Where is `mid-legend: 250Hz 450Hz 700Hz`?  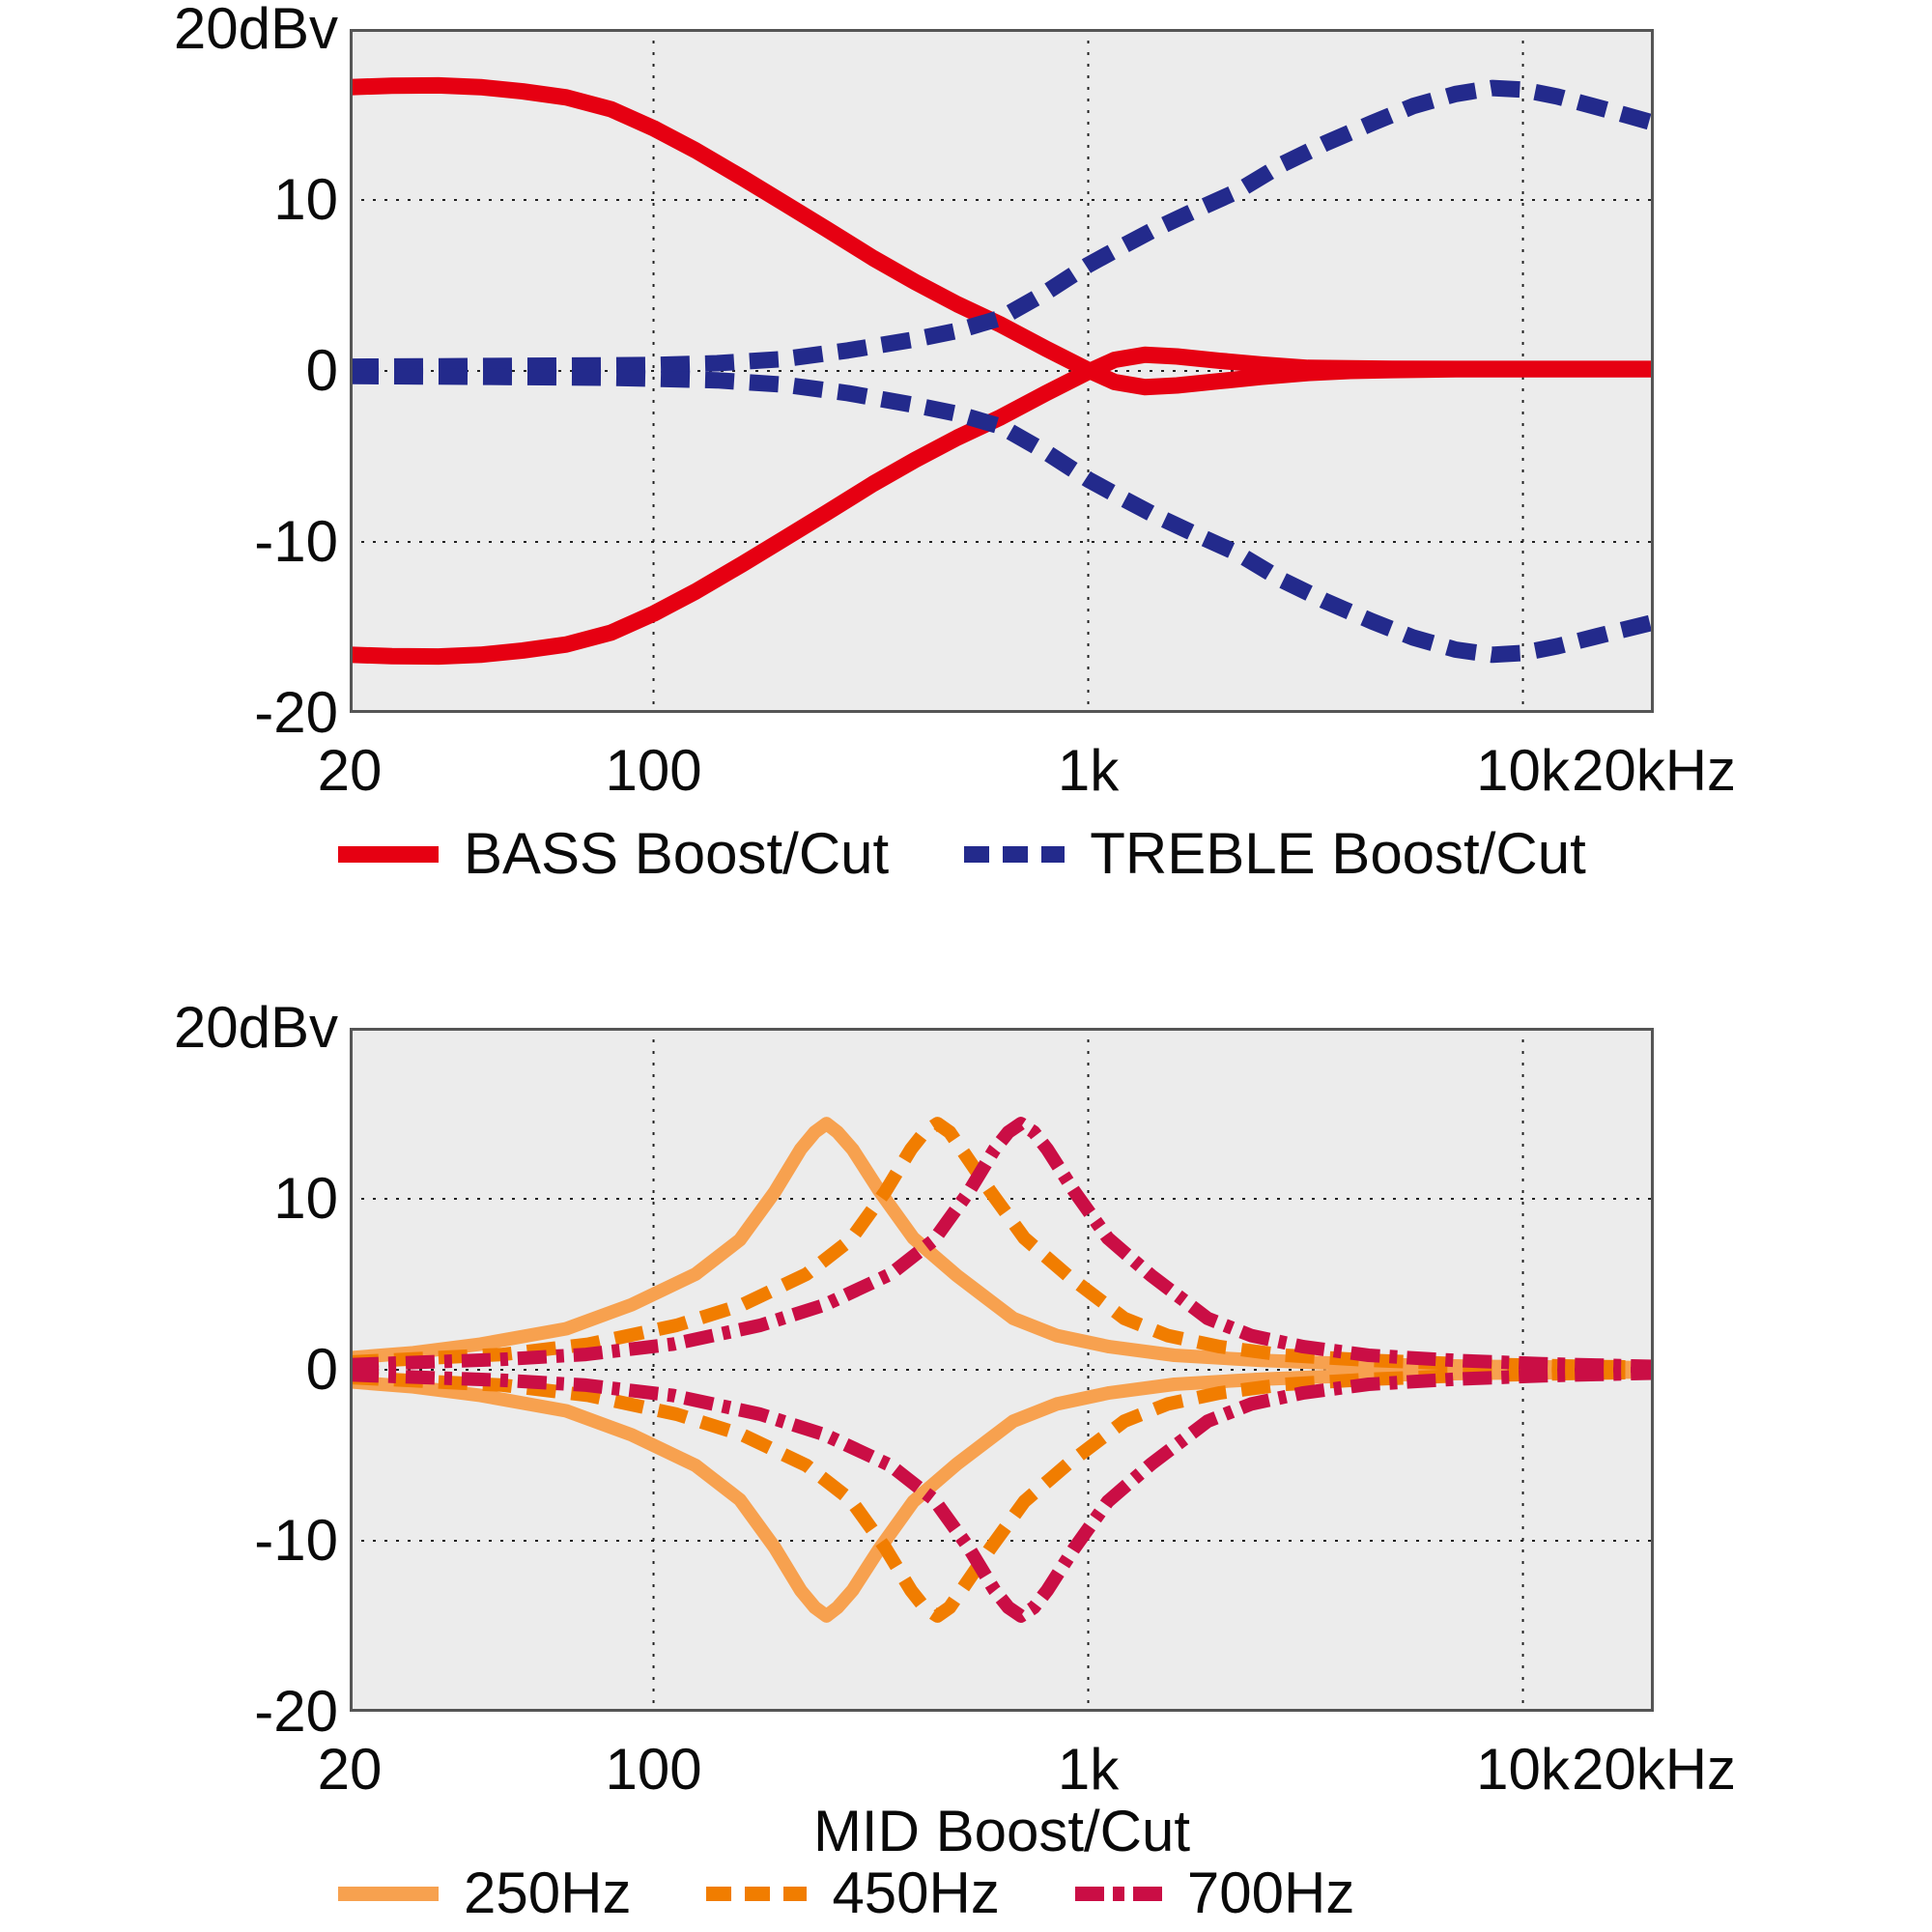
mid-legend: 250Hz 450Hz 700Hz is located at coordinates (884, 1893).